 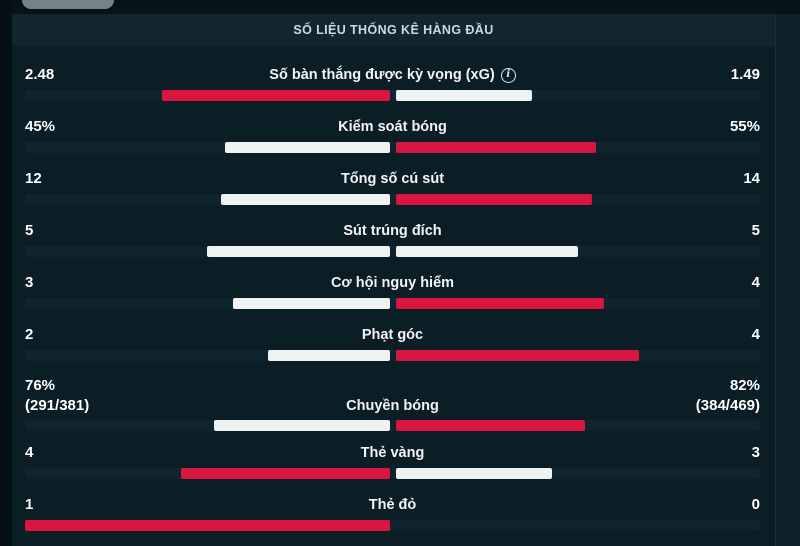 I want to click on stat-label-text: Sút trúng đích, so click(x=392, y=231).